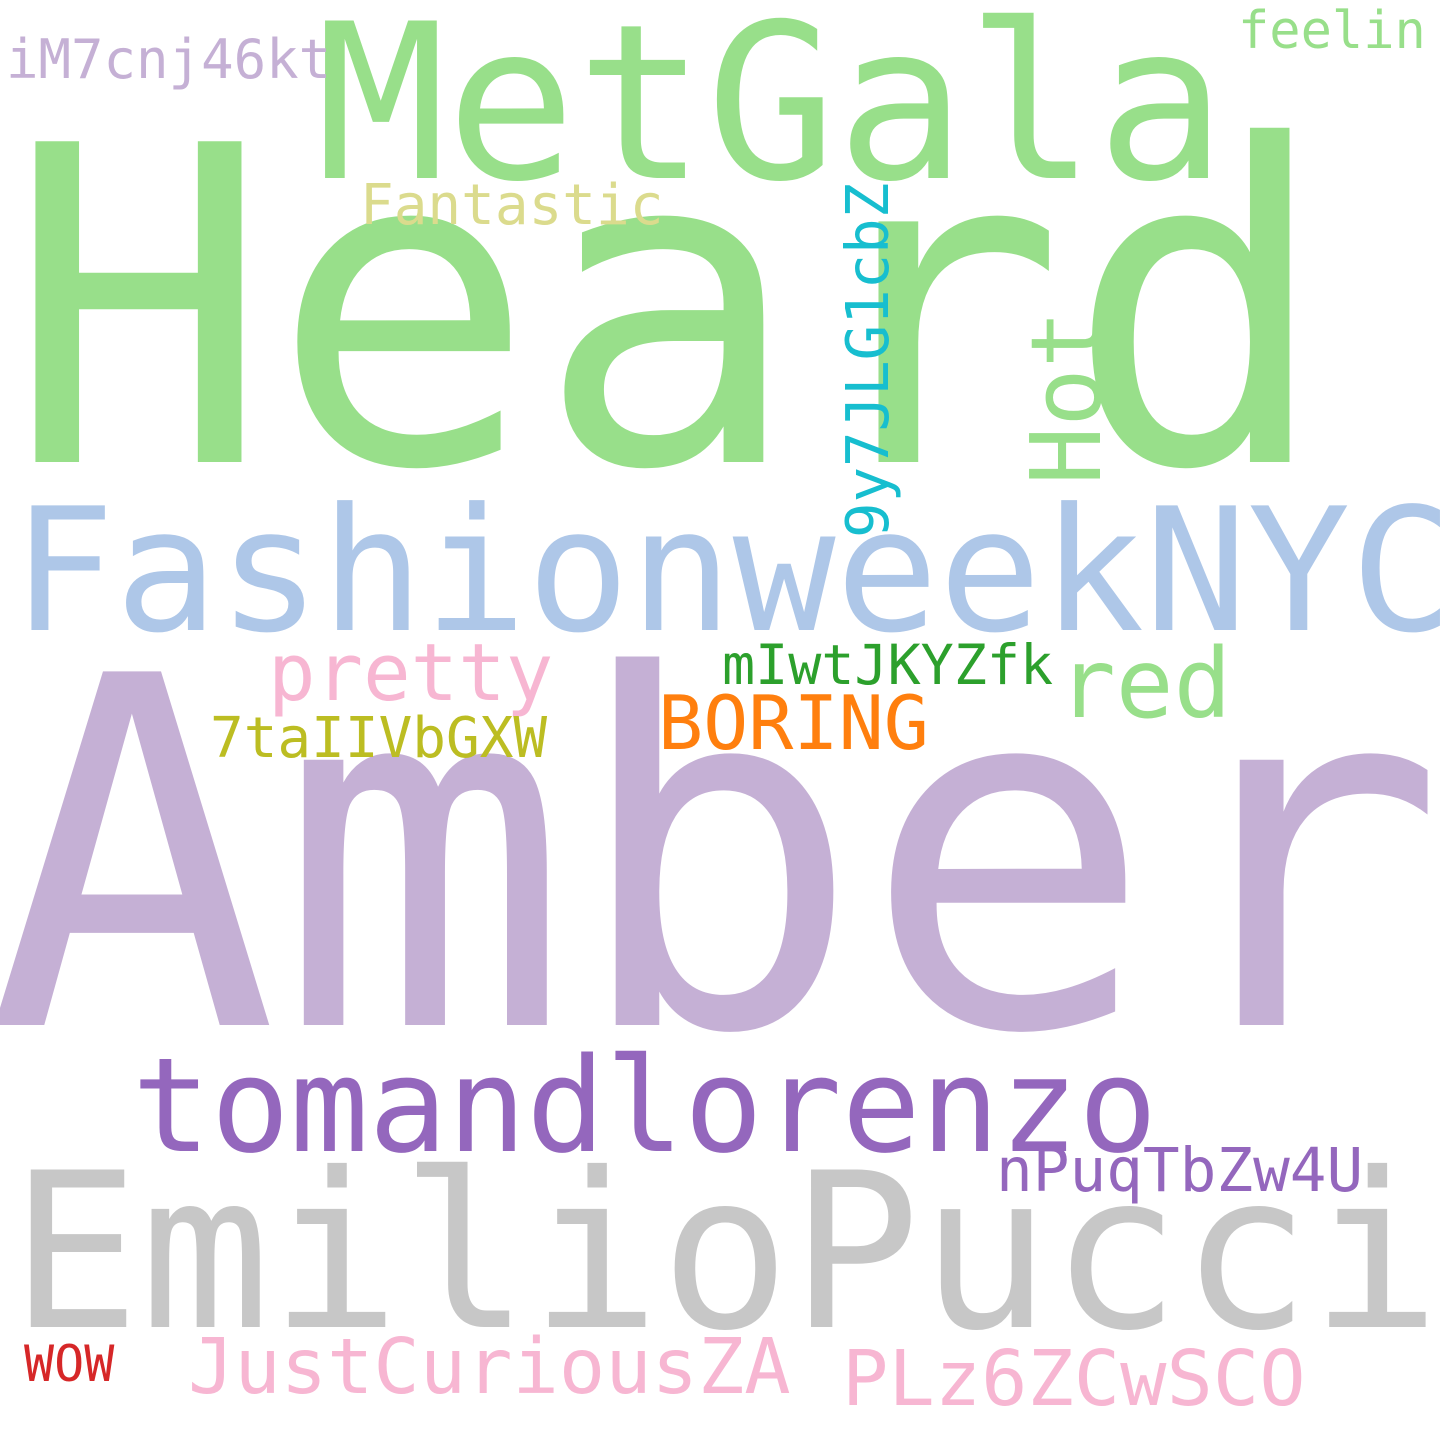  I want to click on word-fashionweeknyc: FashionweekNYC, so click(726, 571).